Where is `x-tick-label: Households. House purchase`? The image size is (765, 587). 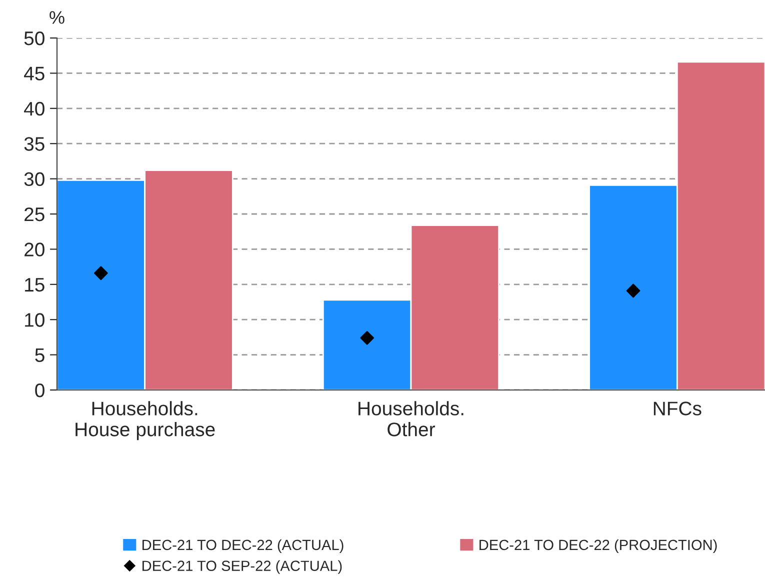 x-tick-label: Households. House purchase is located at coordinates (145, 420).